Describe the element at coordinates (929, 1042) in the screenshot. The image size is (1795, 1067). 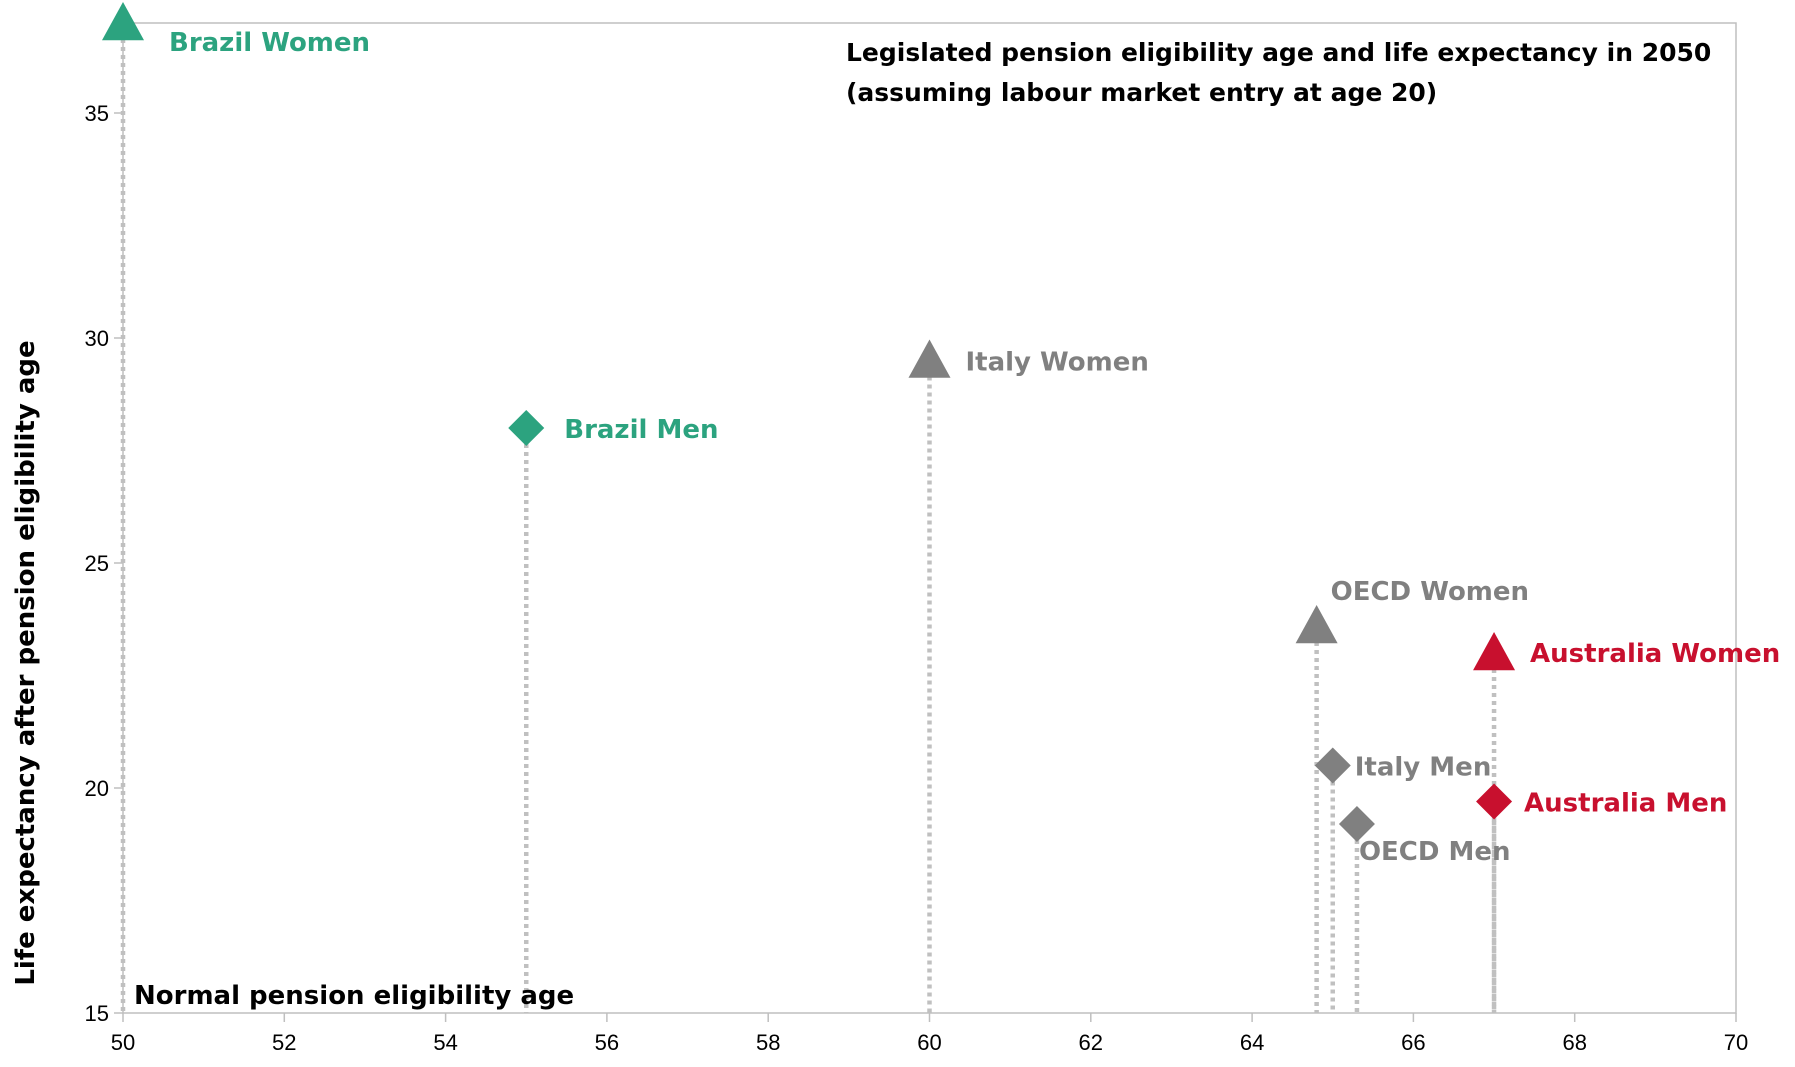
I see `x-tick-label: 60` at that location.